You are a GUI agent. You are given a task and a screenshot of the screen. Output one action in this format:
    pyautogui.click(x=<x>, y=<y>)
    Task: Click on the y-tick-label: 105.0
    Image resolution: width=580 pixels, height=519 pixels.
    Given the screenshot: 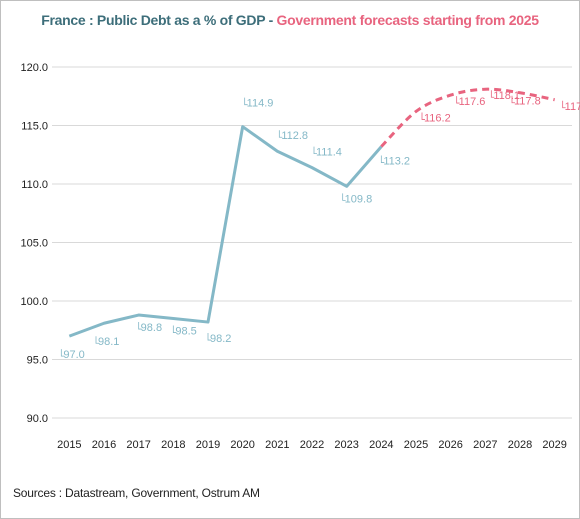 What is the action you would take?
    pyautogui.click(x=34, y=244)
    